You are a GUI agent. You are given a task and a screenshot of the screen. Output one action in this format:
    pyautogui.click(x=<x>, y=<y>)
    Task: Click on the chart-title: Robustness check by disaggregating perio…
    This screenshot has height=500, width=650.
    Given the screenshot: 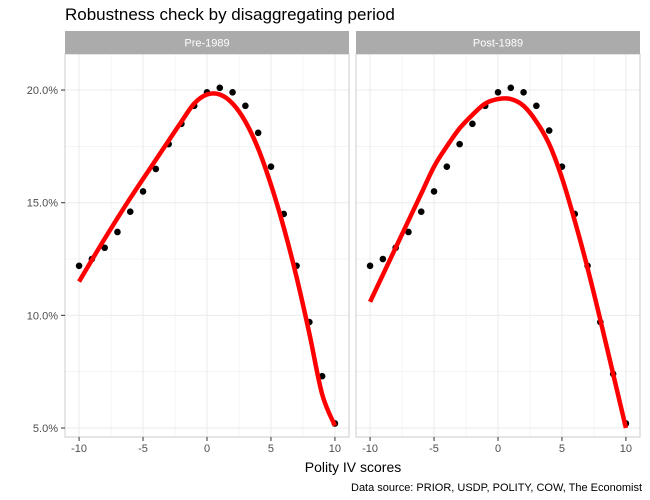 What is the action you would take?
    pyautogui.click(x=230, y=14)
    